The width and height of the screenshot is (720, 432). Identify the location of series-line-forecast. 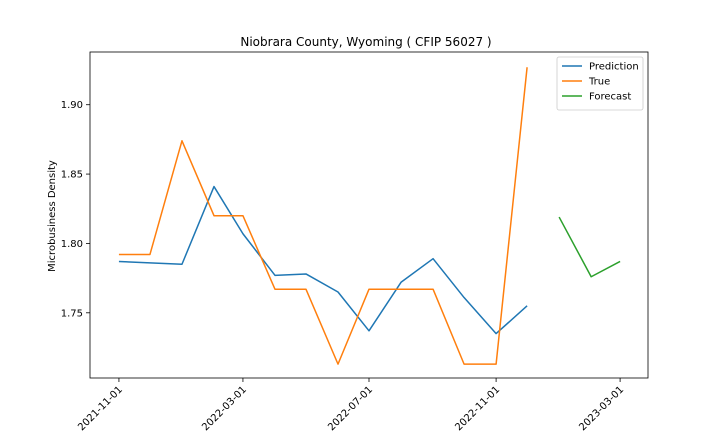
(589, 247).